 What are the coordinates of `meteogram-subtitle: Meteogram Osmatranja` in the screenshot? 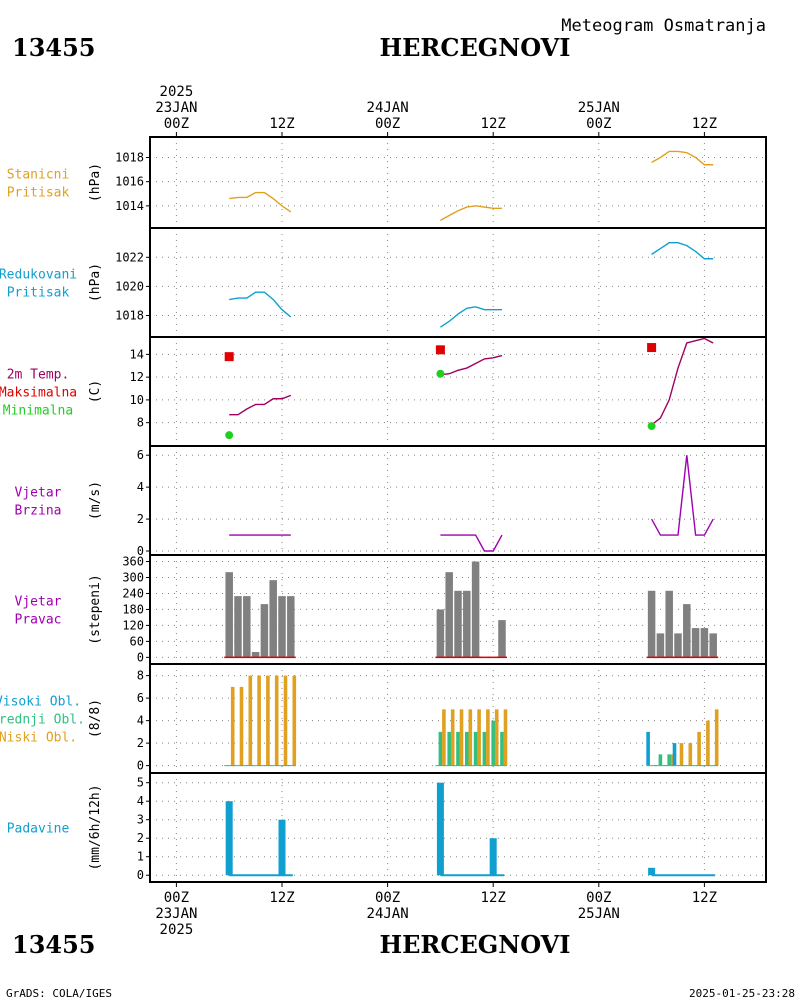 It's located at (663, 26).